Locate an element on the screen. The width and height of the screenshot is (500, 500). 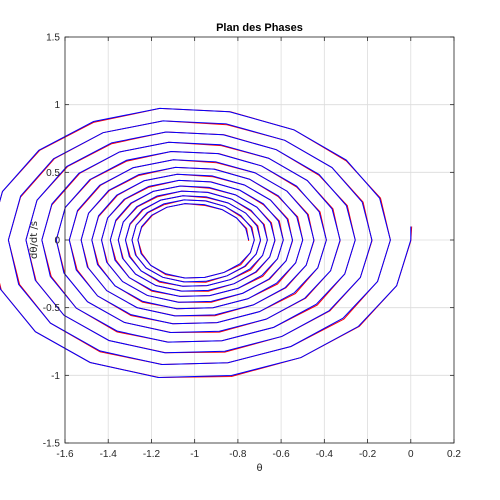
x-tick-label: -1.4 is located at coordinates (109, 454).